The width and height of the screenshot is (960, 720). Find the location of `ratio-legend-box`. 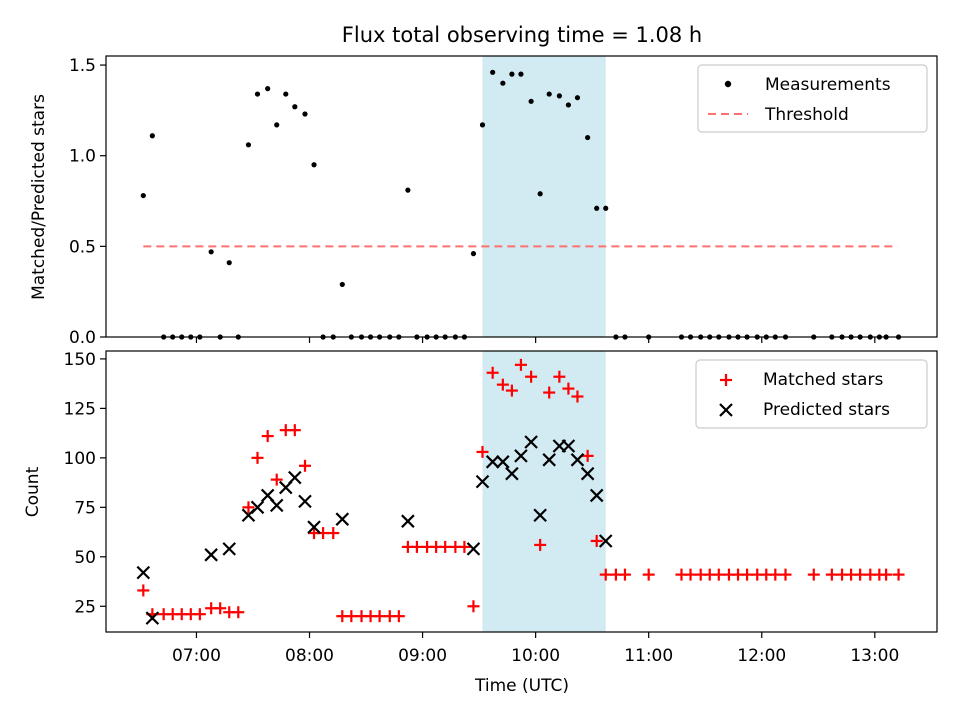

ratio-legend-box is located at coordinates (812, 98).